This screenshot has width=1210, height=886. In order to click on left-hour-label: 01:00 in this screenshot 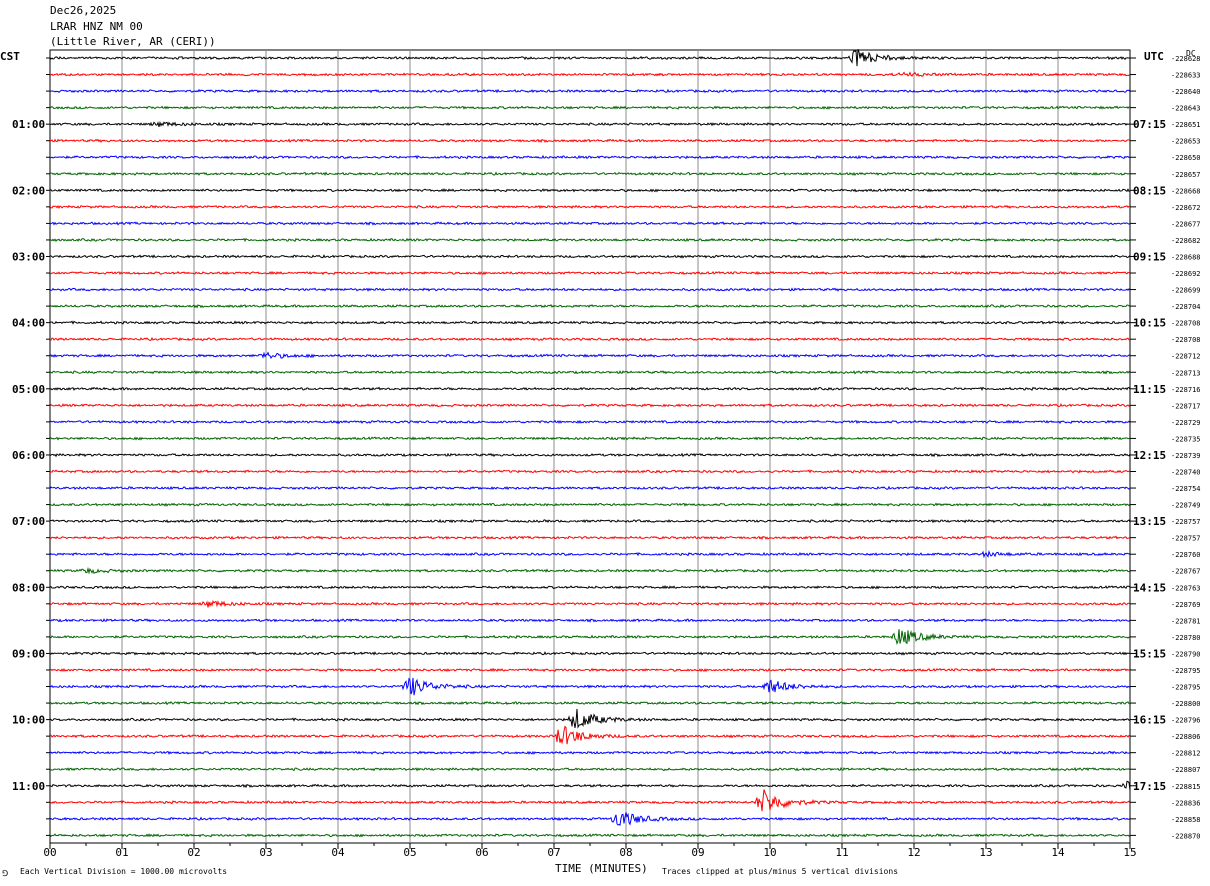, I will do `click(28, 124)`.